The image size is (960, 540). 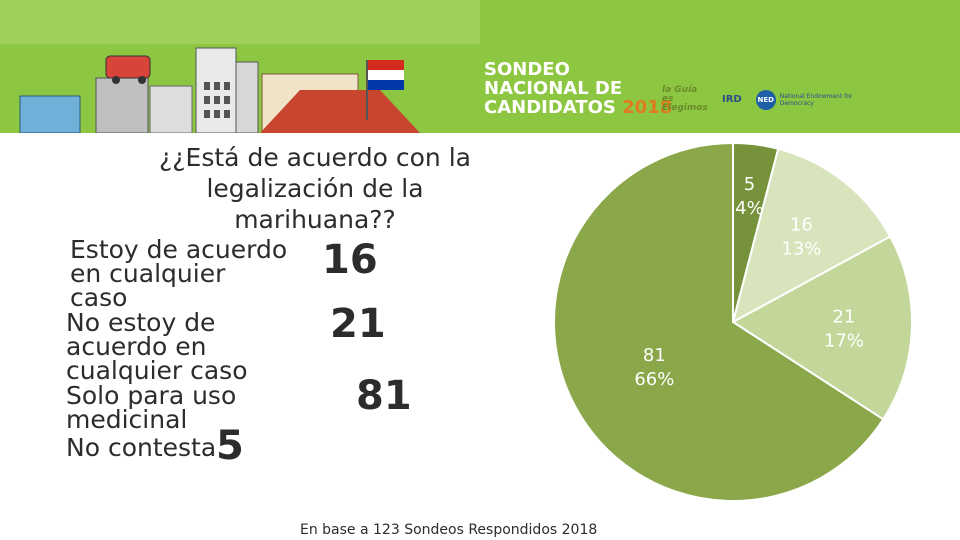 What do you see at coordinates (765, 99) in the screenshot?
I see `ned-logo-mark: NED` at bounding box center [765, 99].